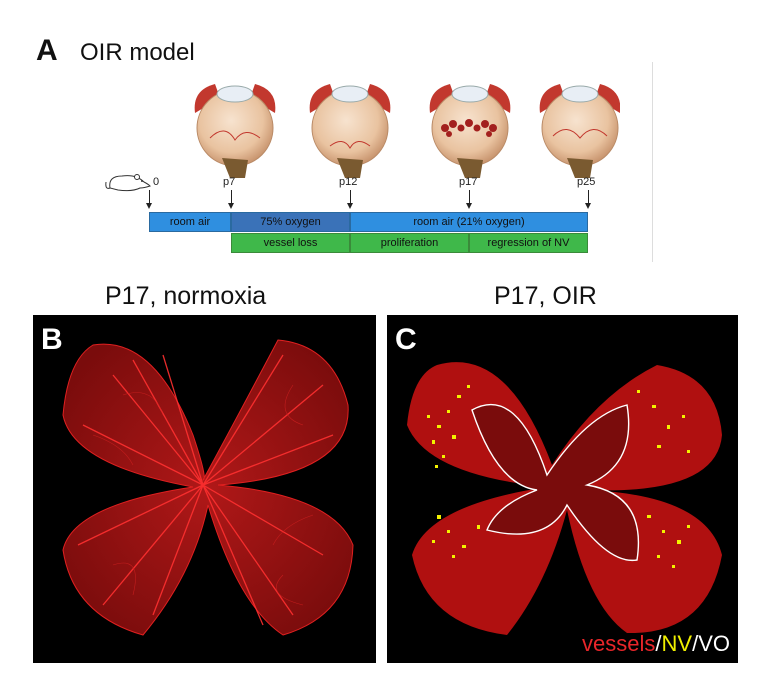  I want to click on timepoint-label: p12, so click(348, 182).